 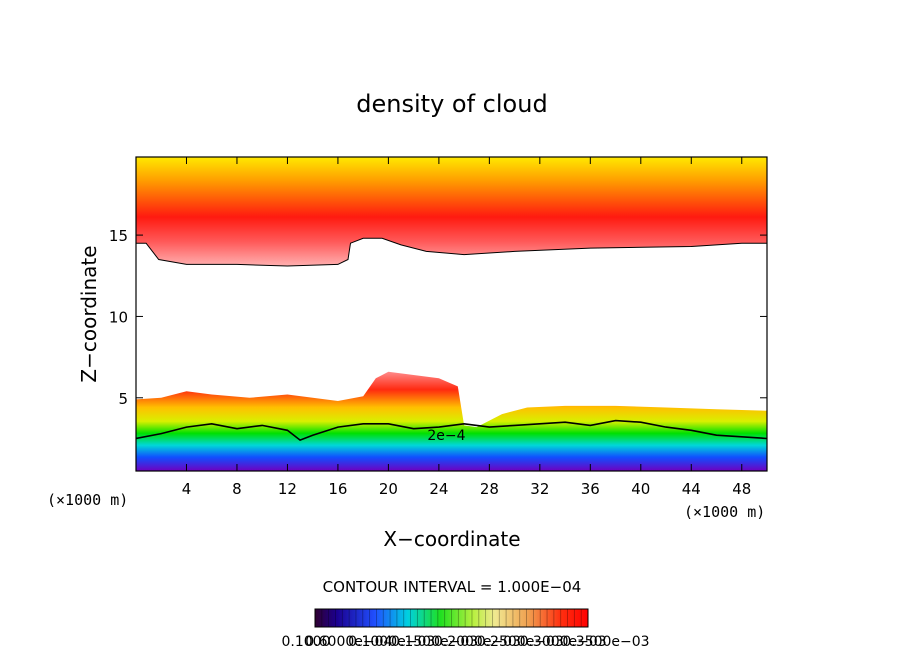 What do you see at coordinates (741, 489) in the screenshot?
I see `x-tick-label: 48` at bounding box center [741, 489].